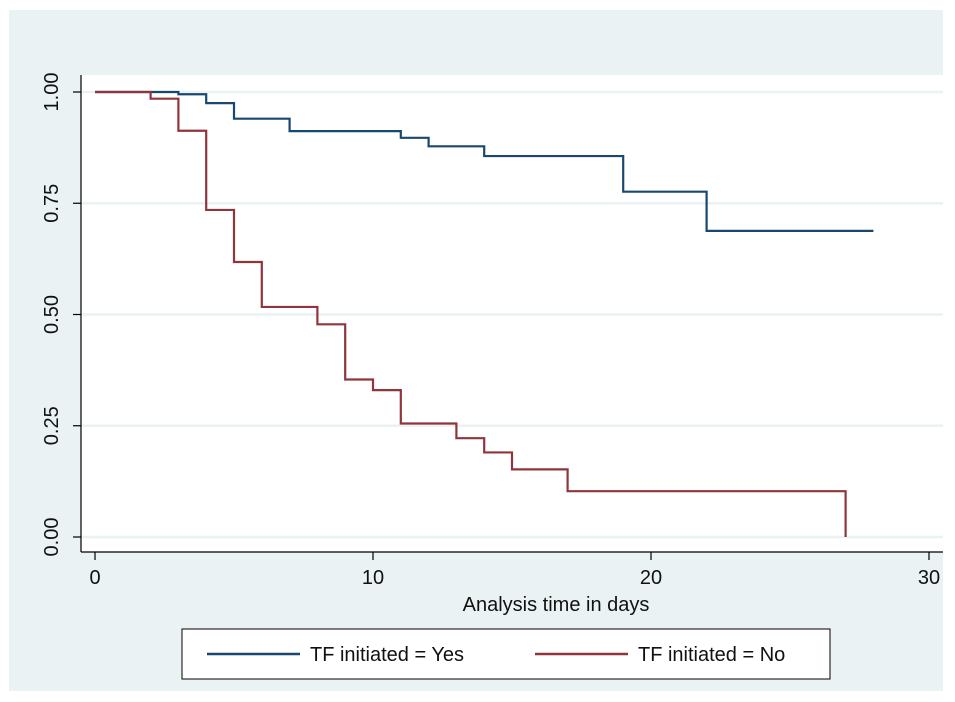  I want to click on y-tick-label-3: 0.75, so click(52, 203).